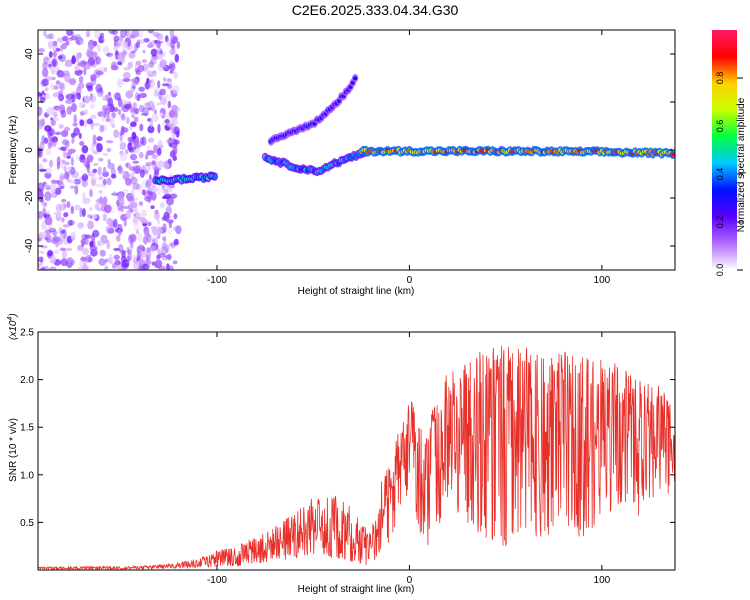  Describe the element at coordinates (315, 162) in the screenshot. I see `spectrogram-feature` at that location.